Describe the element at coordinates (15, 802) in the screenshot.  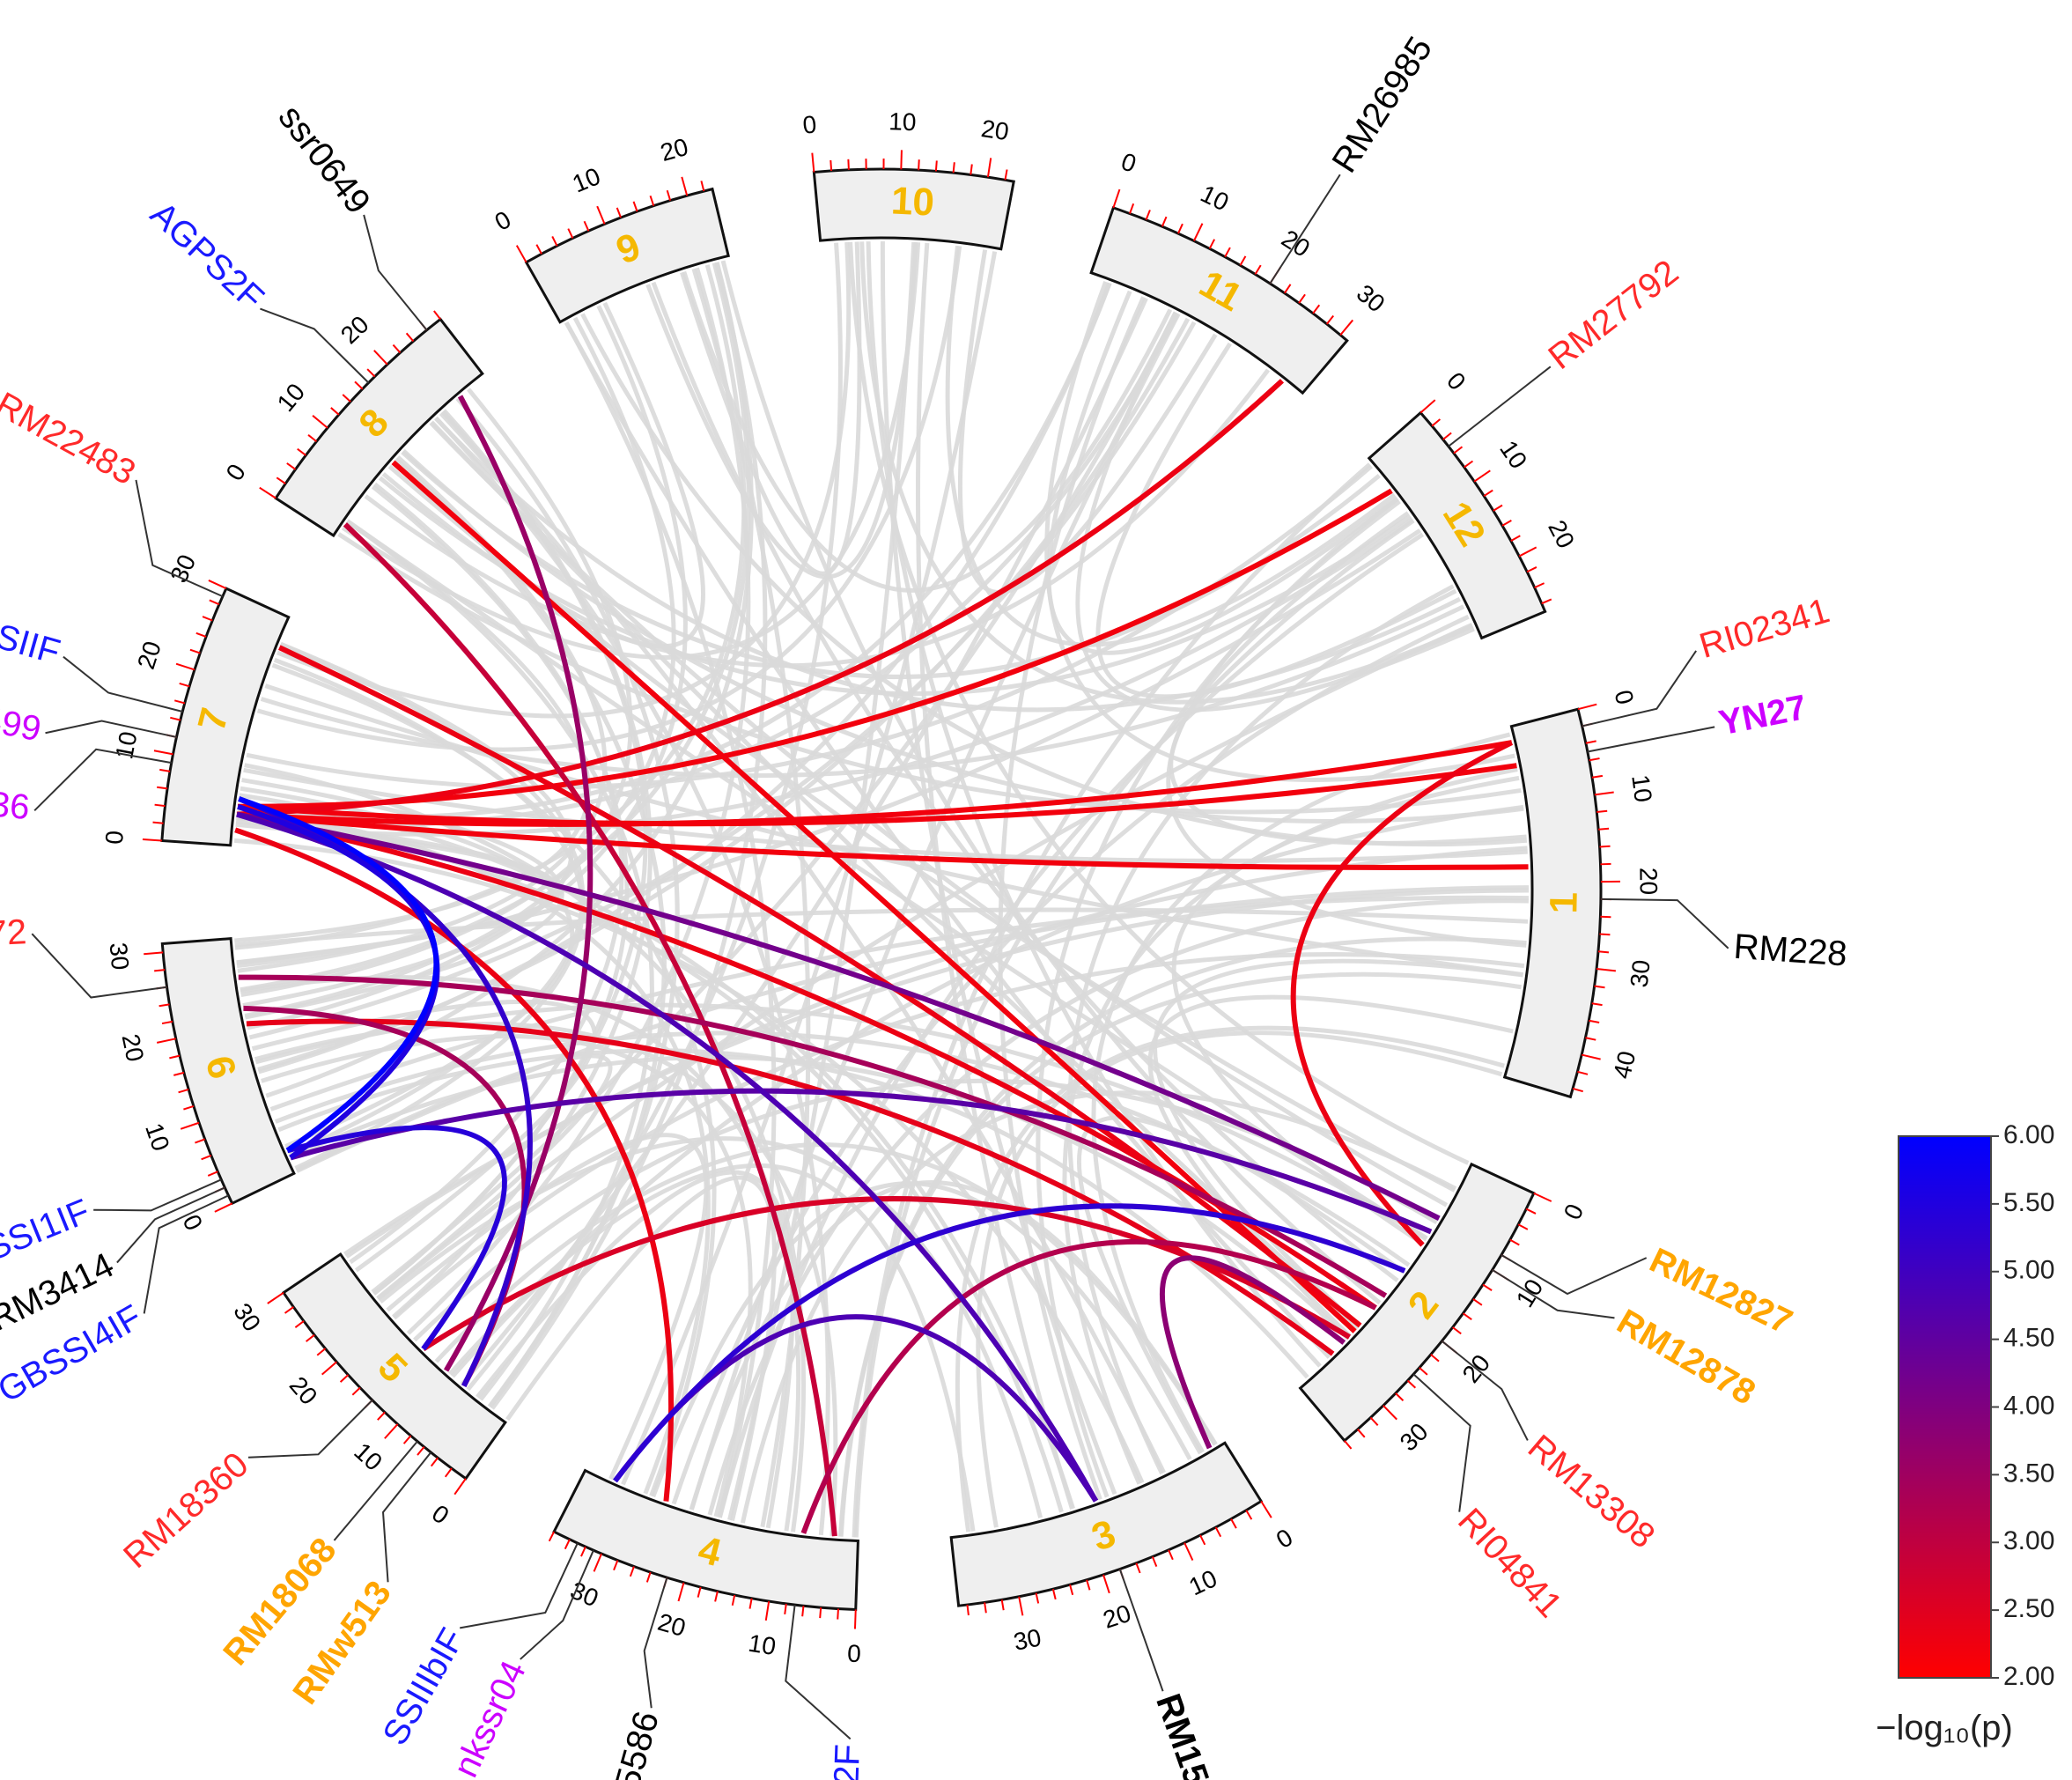
I see `marker-label: RM5436` at that location.